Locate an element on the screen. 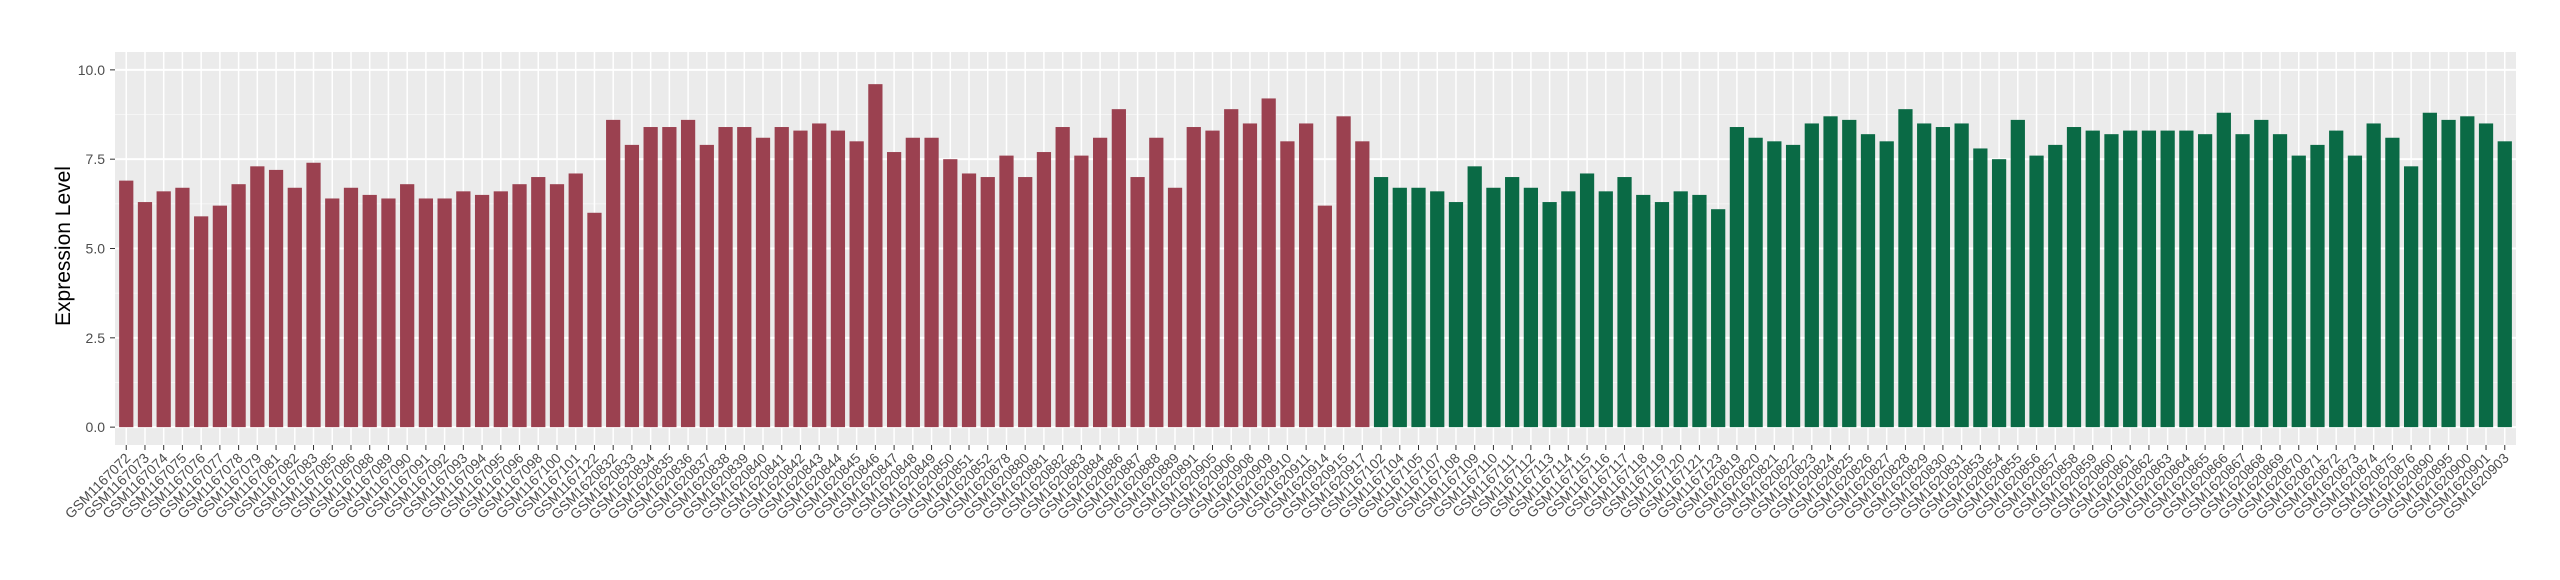 The width and height of the screenshot is (2560, 580). y-tick-label: 5.0 is located at coordinates (96, 249).